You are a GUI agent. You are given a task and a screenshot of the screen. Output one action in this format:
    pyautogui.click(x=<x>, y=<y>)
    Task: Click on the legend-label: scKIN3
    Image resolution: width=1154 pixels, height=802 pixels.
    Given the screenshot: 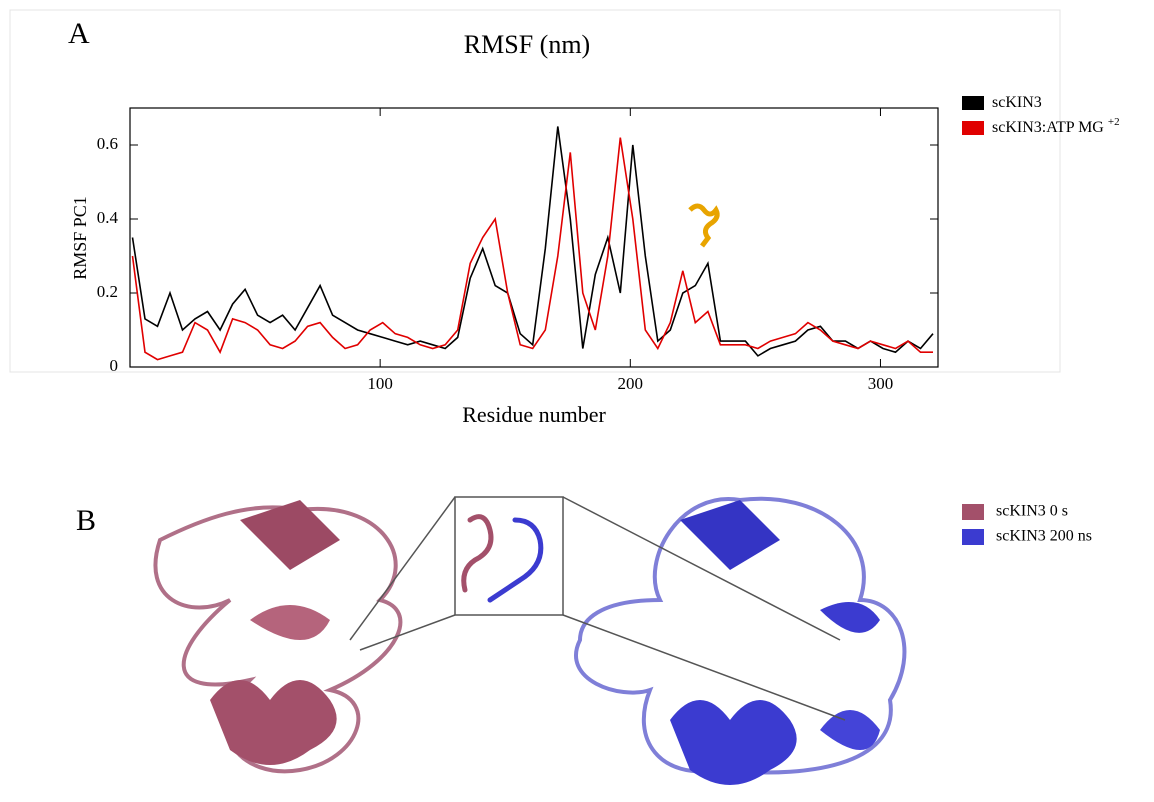 What is the action you would take?
    pyautogui.click(x=1017, y=102)
    